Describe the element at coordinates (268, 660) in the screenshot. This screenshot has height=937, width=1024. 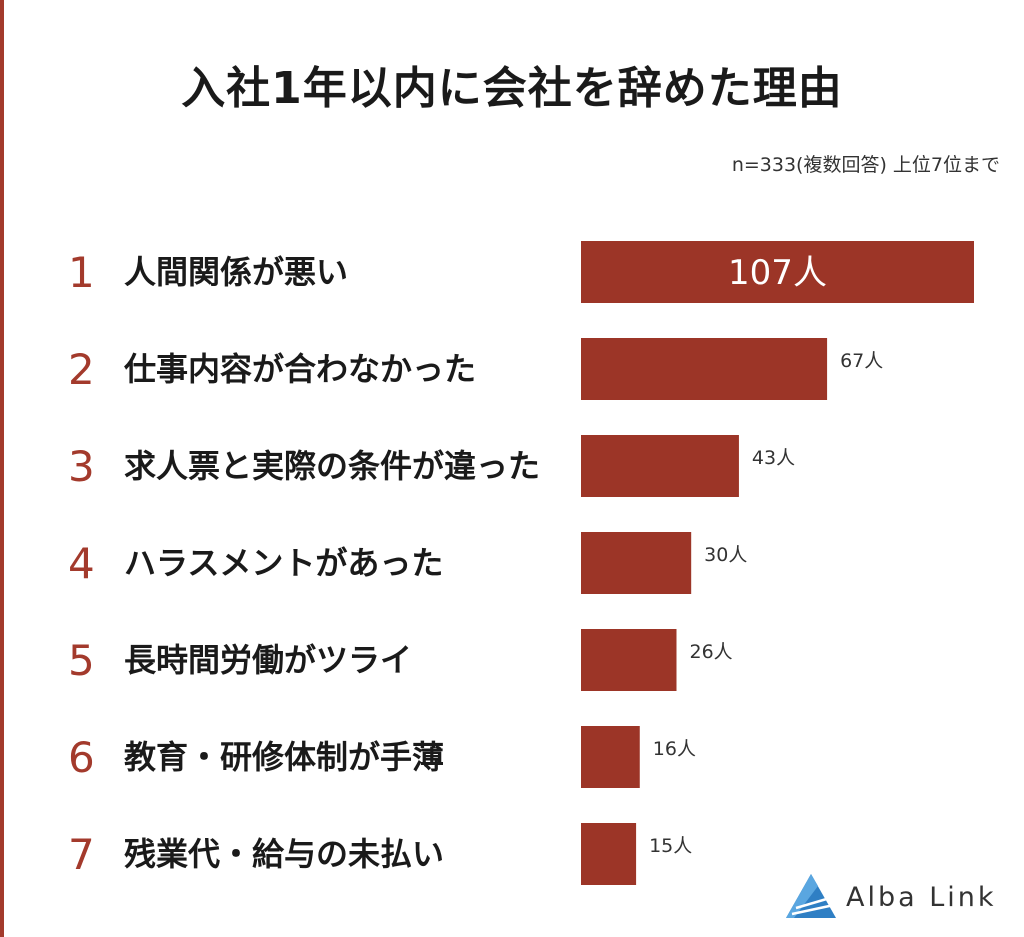
I see `category-label: 長時間労働がツライ` at that location.